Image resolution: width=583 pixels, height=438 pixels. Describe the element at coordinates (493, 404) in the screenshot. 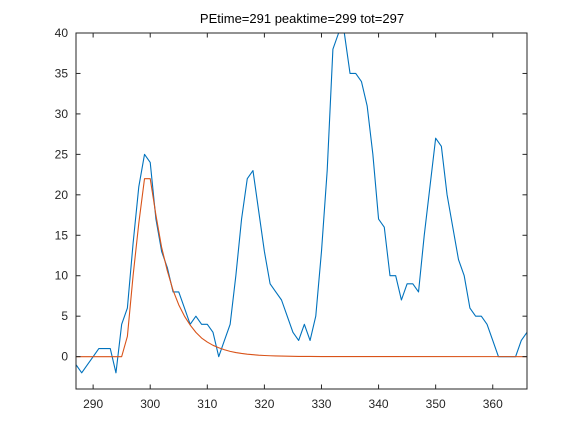

I see `x-tick-label: 360` at that location.